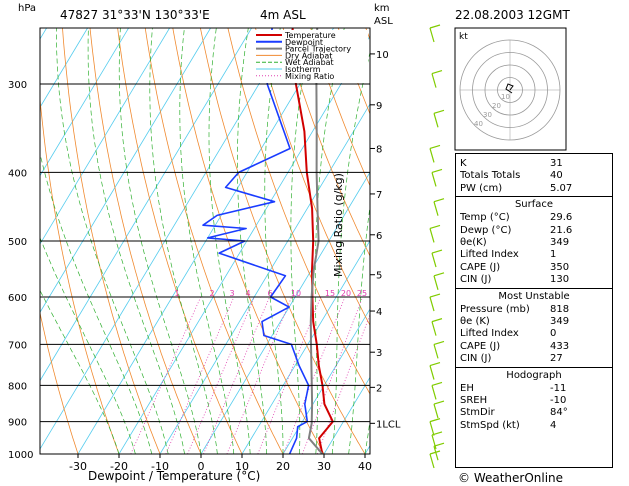 This screenshot has height=486, width=629. Describe the element at coordinates (534, 296) in the screenshot. I see `unstable-section-title: Most Unstable` at that location.